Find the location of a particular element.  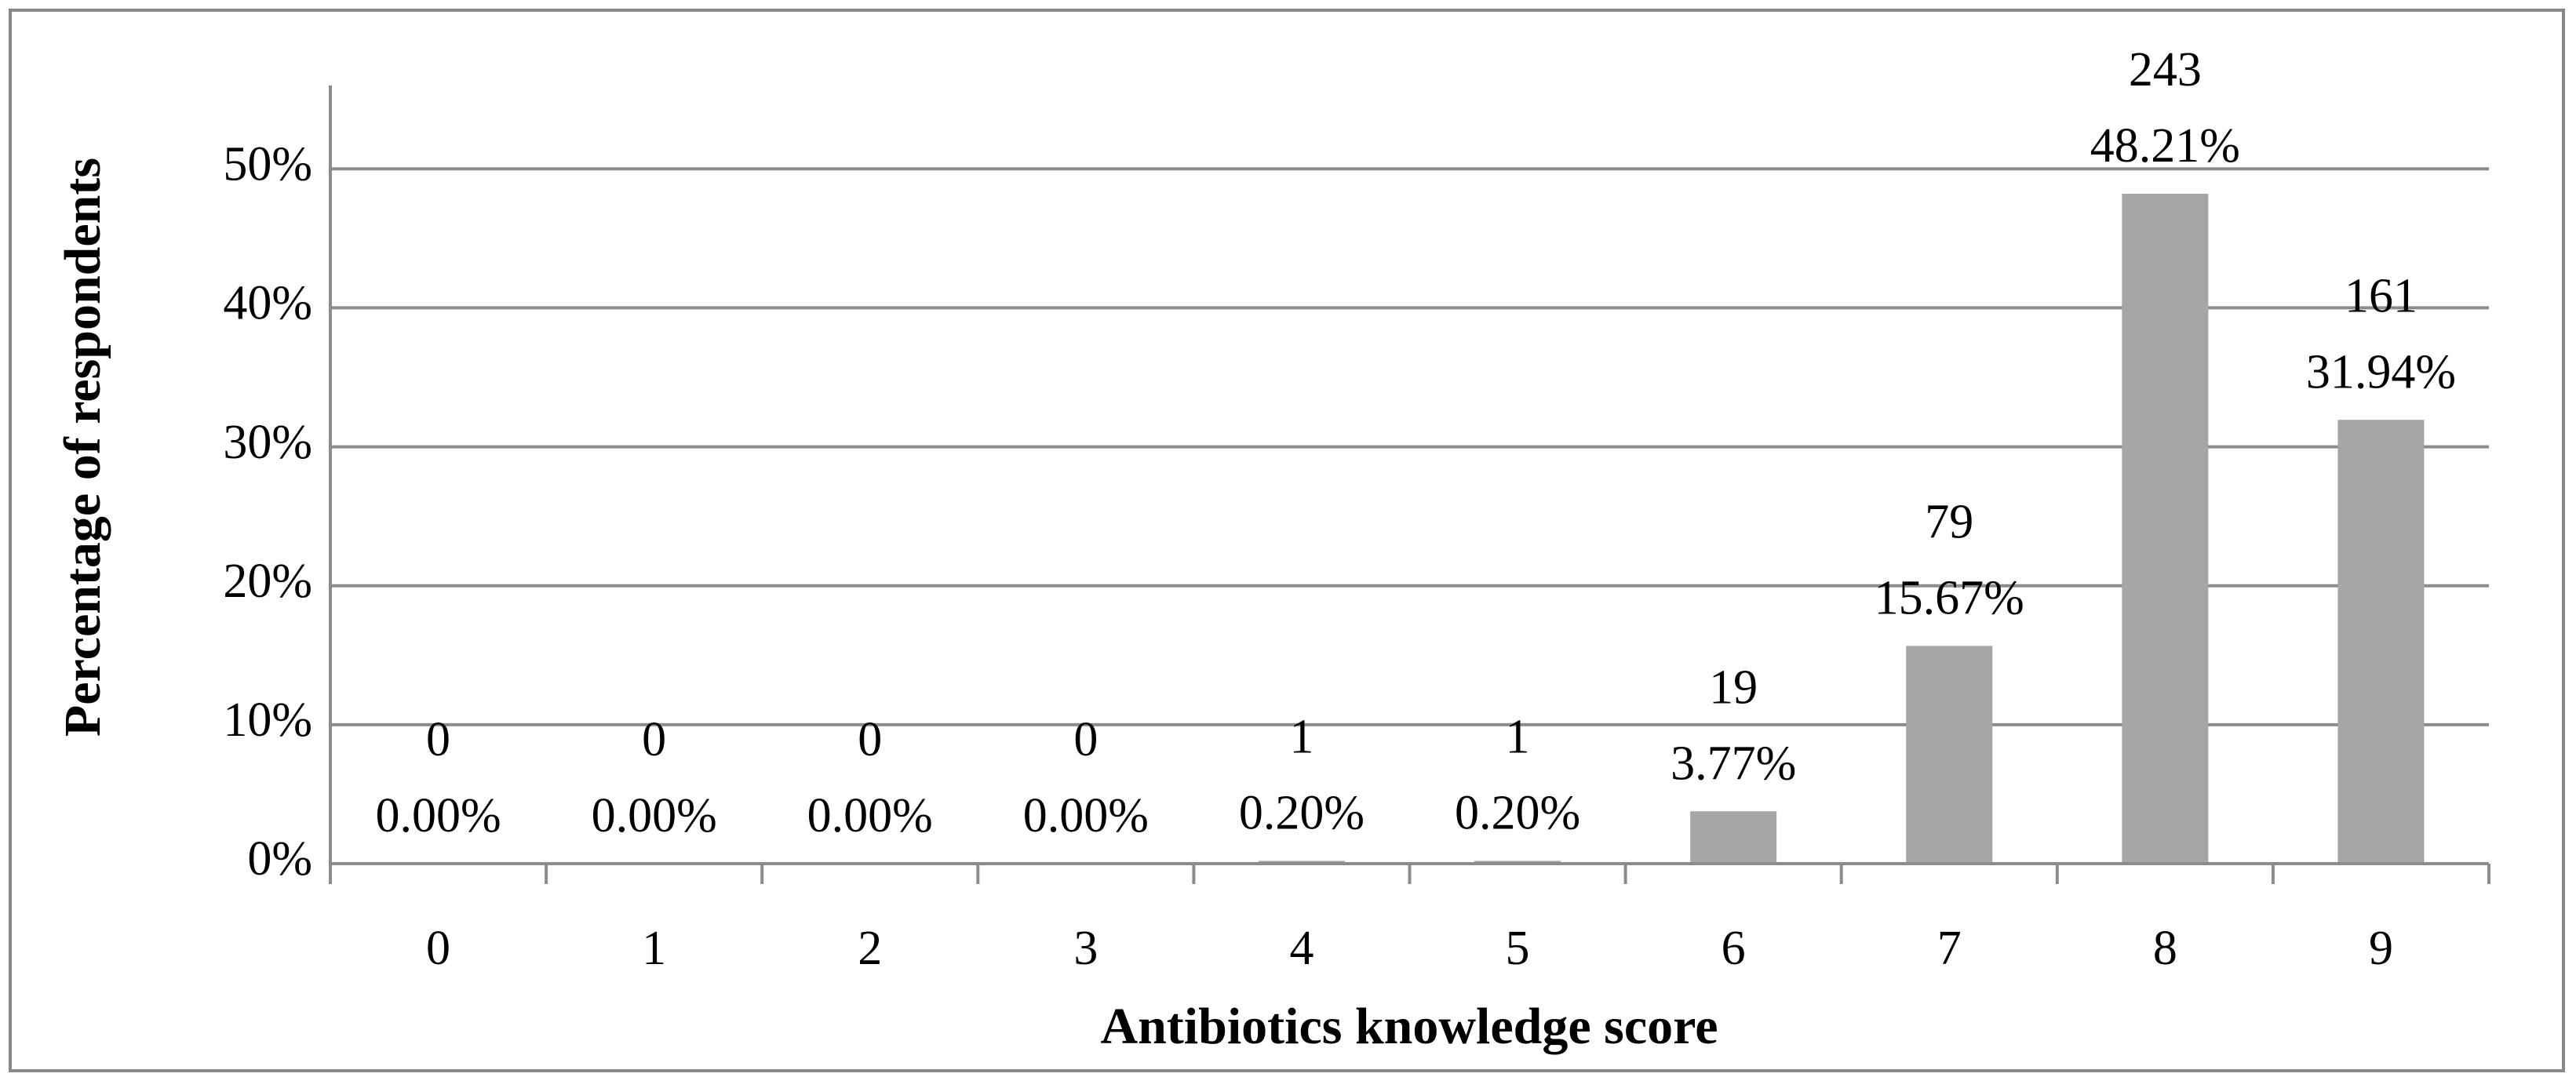

x-axis-title: Antibiotics knowledge score is located at coordinates (1409, 1026).